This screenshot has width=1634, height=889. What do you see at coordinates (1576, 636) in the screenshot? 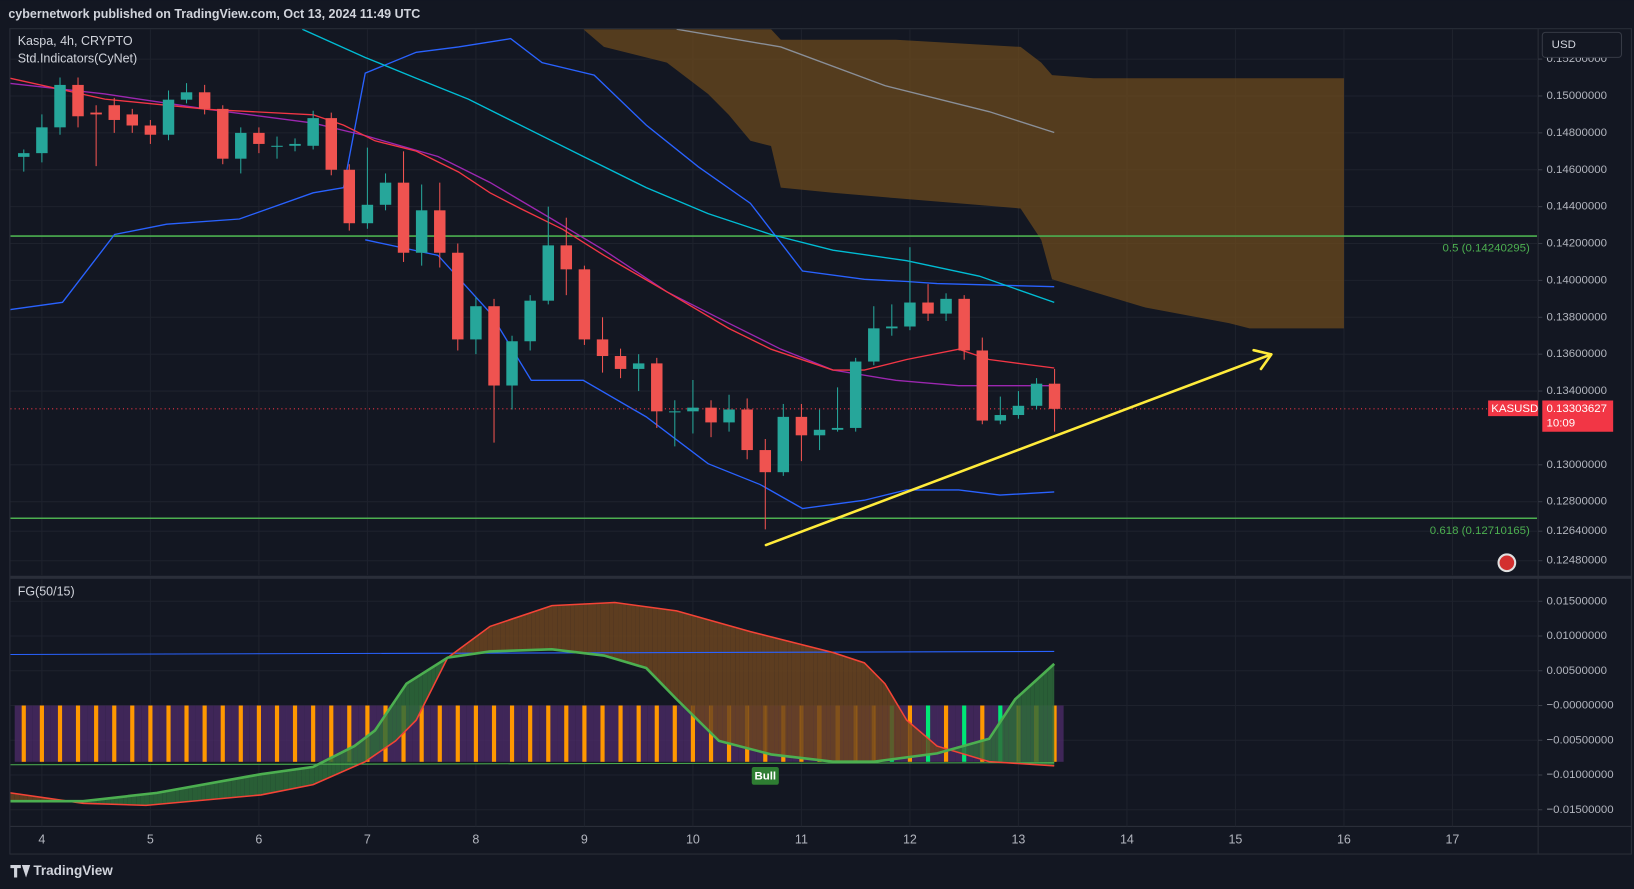
I see `y-tick-label: 0.01000000` at bounding box center [1576, 636].